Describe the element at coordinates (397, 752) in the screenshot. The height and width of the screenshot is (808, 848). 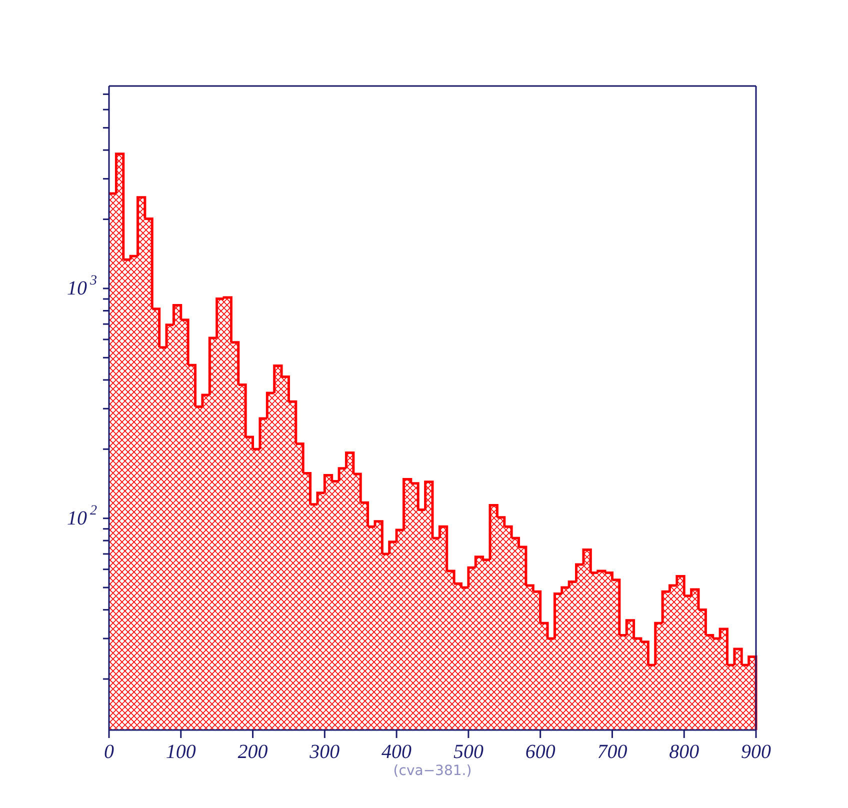
I see `x-tick-label: 400` at that location.